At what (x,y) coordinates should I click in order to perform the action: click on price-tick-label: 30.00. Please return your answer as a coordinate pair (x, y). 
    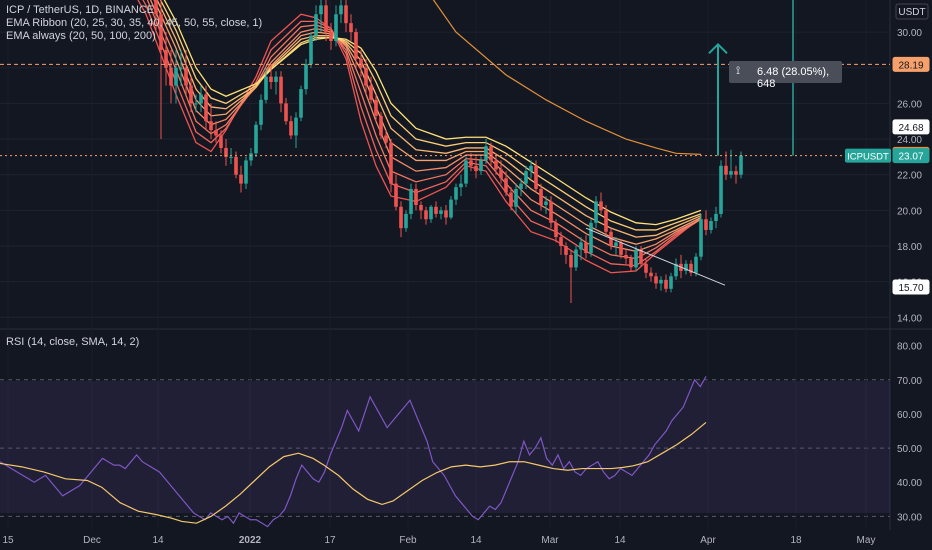
    Looking at the image, I should click on (909, 33).